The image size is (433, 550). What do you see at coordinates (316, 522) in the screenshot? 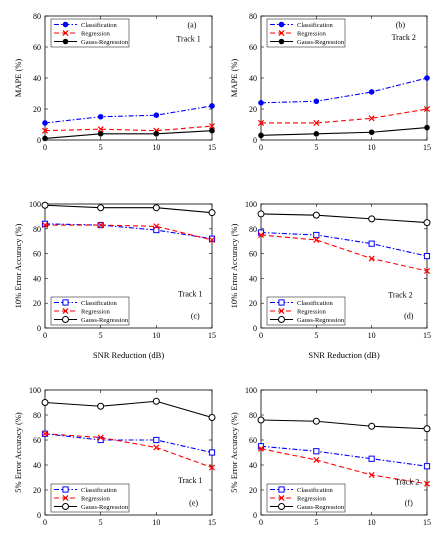
I see `x-tick-label: 5` at bounding box center [316, 522].